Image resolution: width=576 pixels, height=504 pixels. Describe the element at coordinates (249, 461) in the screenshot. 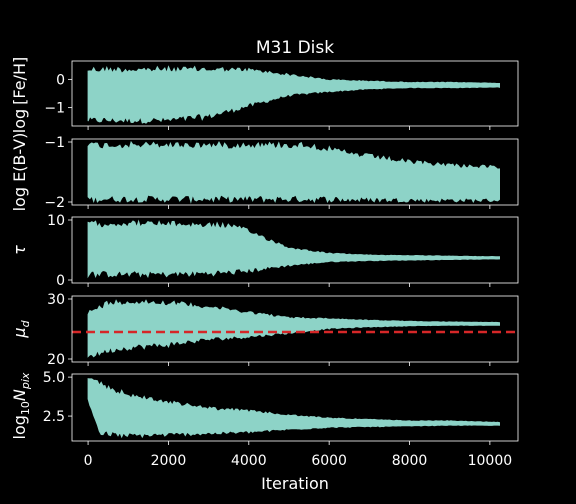

I see `x-tick-label: 4000` at that location.